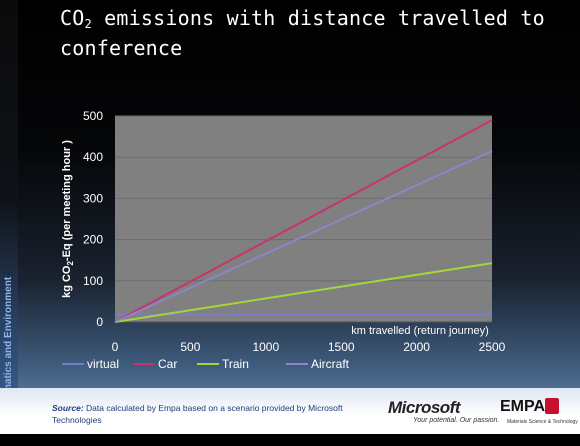 The width and height of the screenshot is (580, 446). I want to click on empa-tagline: Materials Science & Technology, so click(542, 422).